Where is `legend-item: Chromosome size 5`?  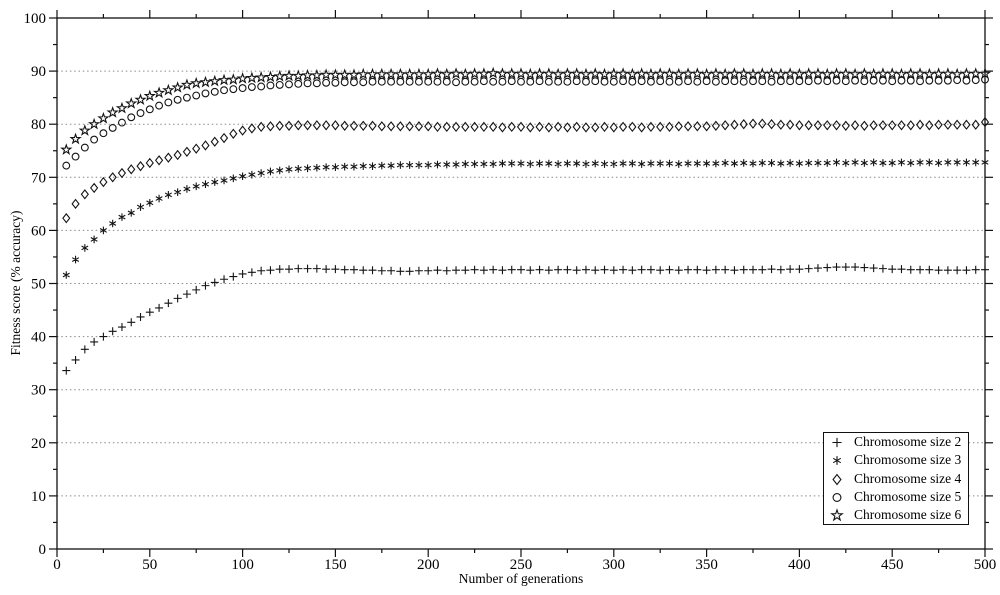 legend-item: Chromosome size 5 is located at coordinates (896, 497).